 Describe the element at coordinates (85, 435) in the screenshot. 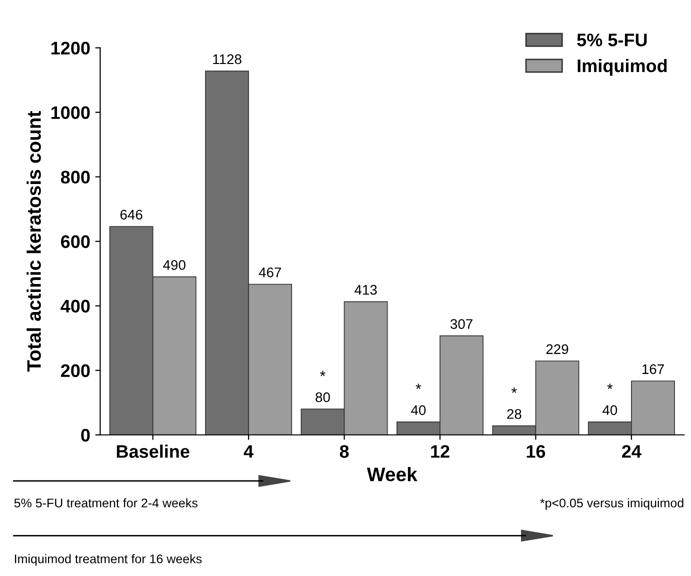

I see `y-tick-label: 0` at that location.